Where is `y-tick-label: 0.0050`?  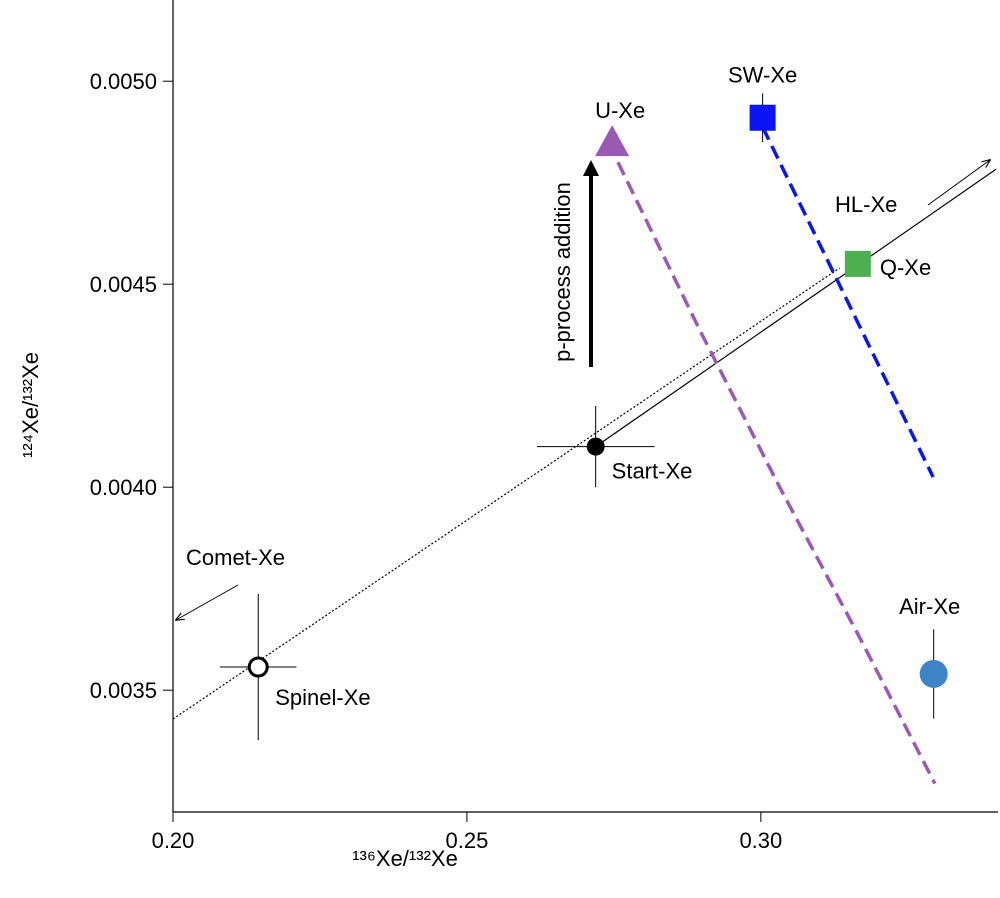 y-tick-label: 0.0050 is located at coordinates (123, 81).